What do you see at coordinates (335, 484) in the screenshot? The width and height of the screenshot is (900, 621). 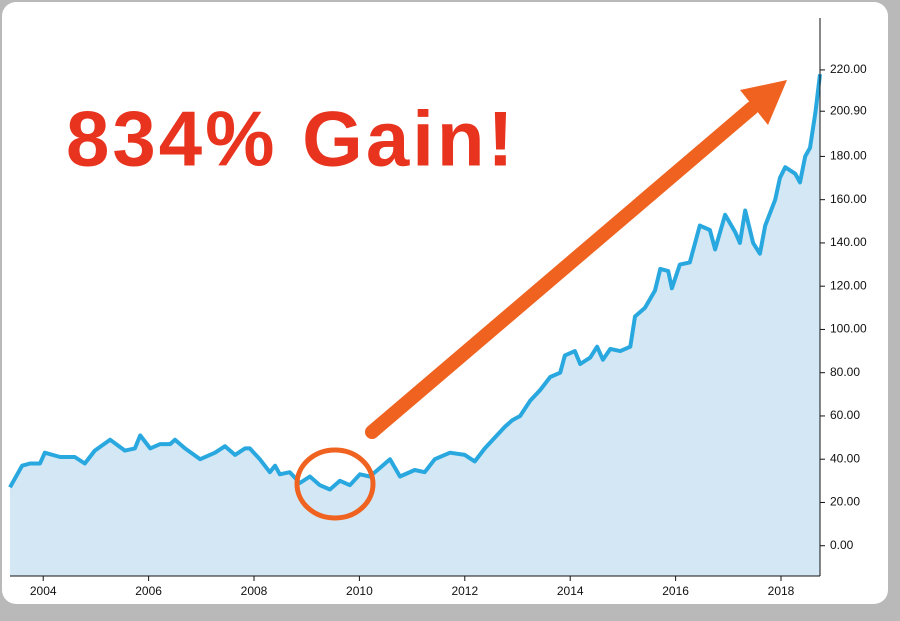 I see `highlight-circle` at bounding box center [335, 484].